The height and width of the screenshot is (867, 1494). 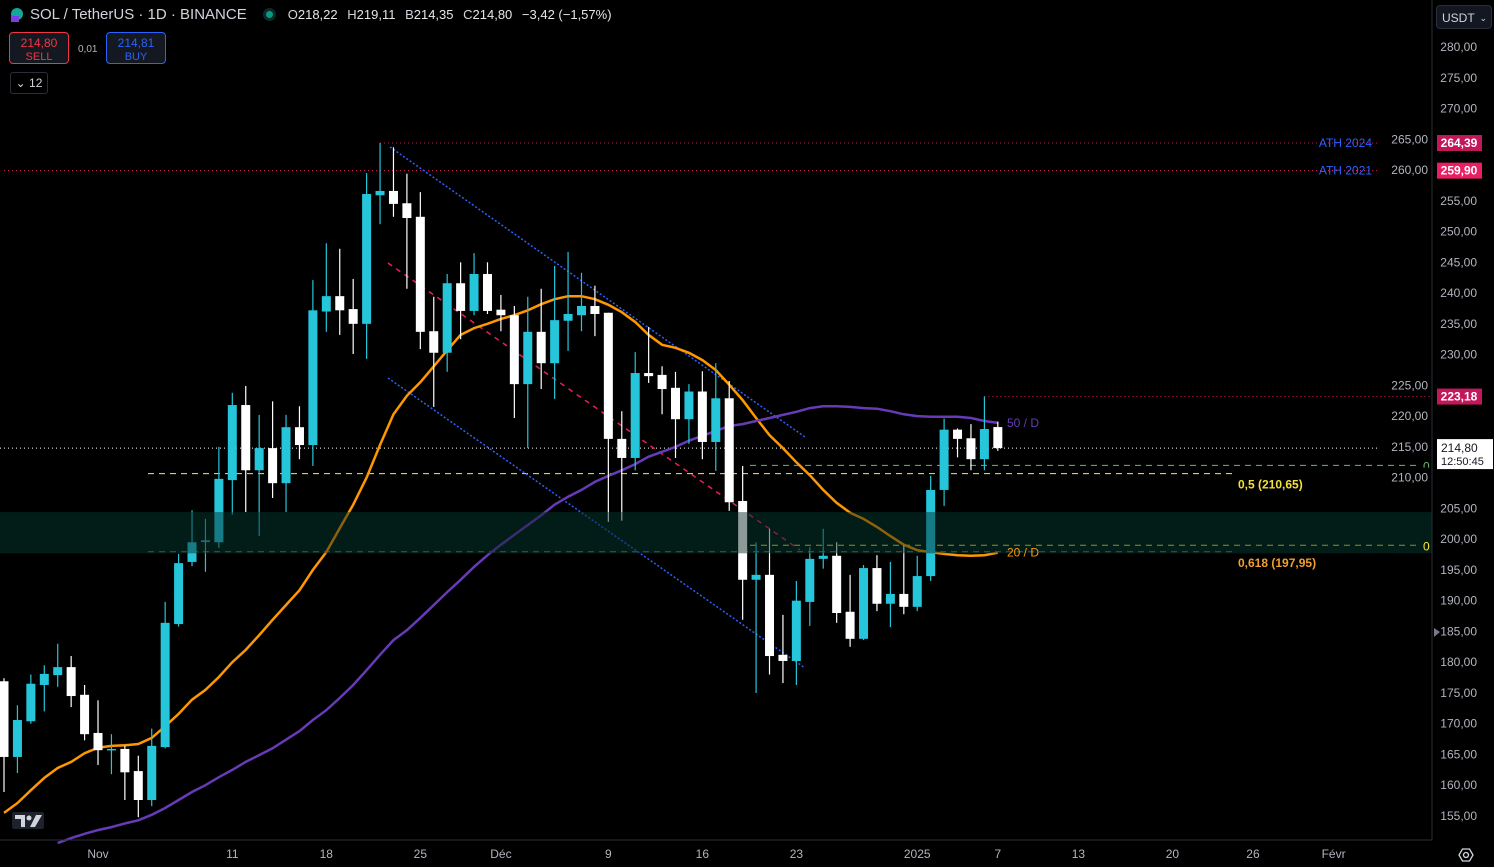 What do you see at coordinates (39, 43) in the screenshot?
I see `sell-price: 214,80` at bounding box center [39, 43].